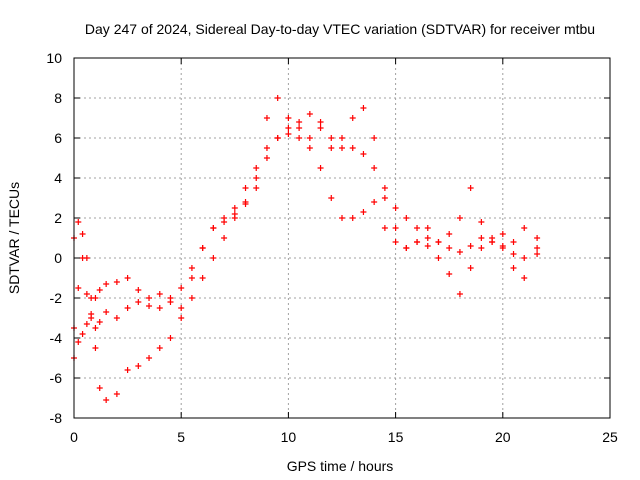 The height and width of the screenshot is (480, 640). Describe the element at coordinates (56, 378) in the screenshot. I see `y-tick-label: -6` at that location.